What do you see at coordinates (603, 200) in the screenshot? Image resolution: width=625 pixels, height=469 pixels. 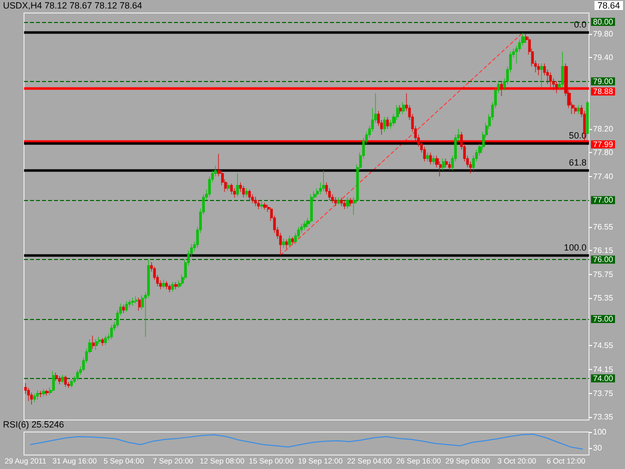 I see `ref-line-label: 77.00` at bounding box center [603, 200].